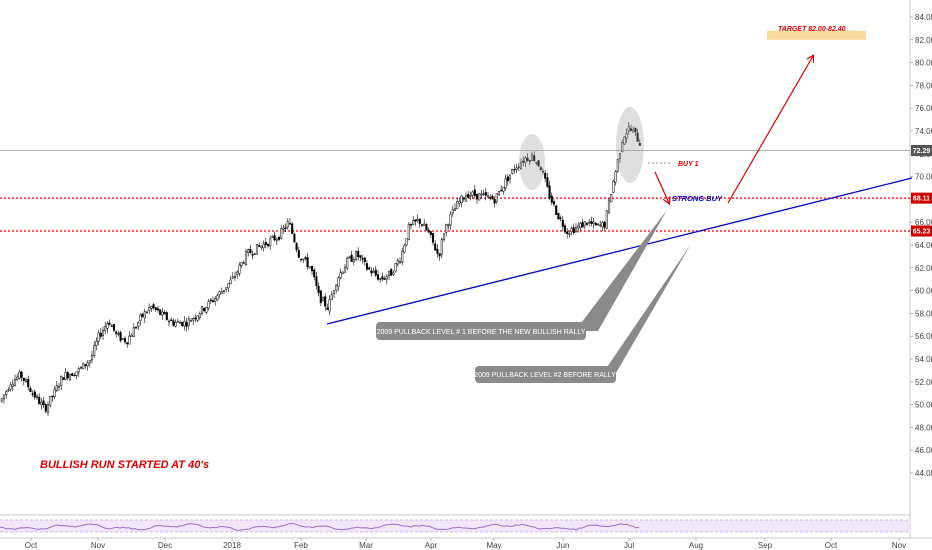 The width and height of the screenshot is (932, 550). What do you see at coordinates (923, 17) in the screenshot?
I see `y-tick-label: 84.00` at bounding box center [923, 17].